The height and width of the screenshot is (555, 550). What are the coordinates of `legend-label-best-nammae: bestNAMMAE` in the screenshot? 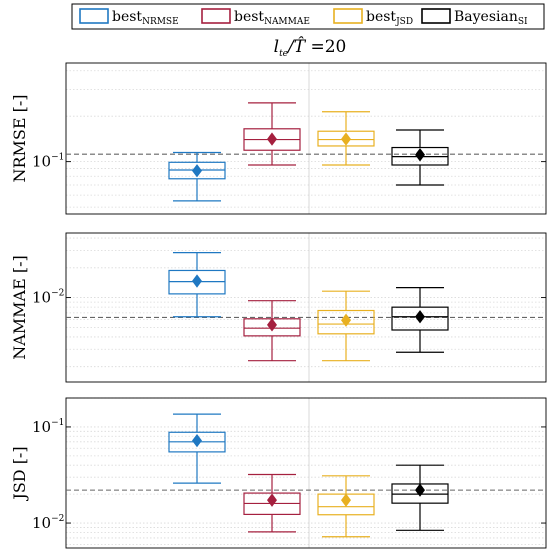 It's located at (272, 18).